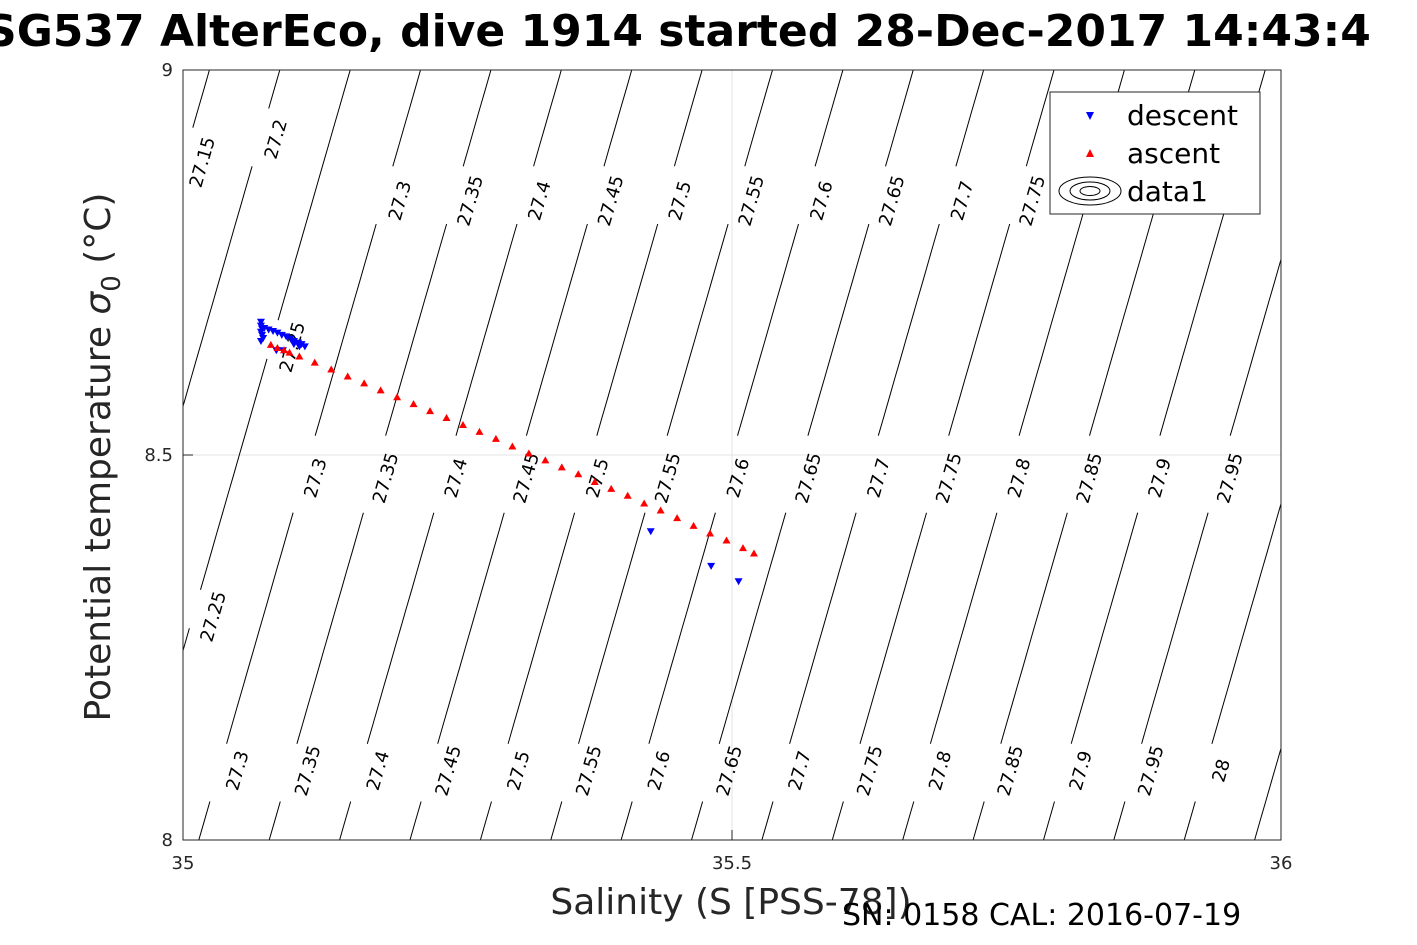 Image resolution: width=1417 pixels, height=945 pixels. I want to click on legend: descent ascent data1, so click(1155, 153).